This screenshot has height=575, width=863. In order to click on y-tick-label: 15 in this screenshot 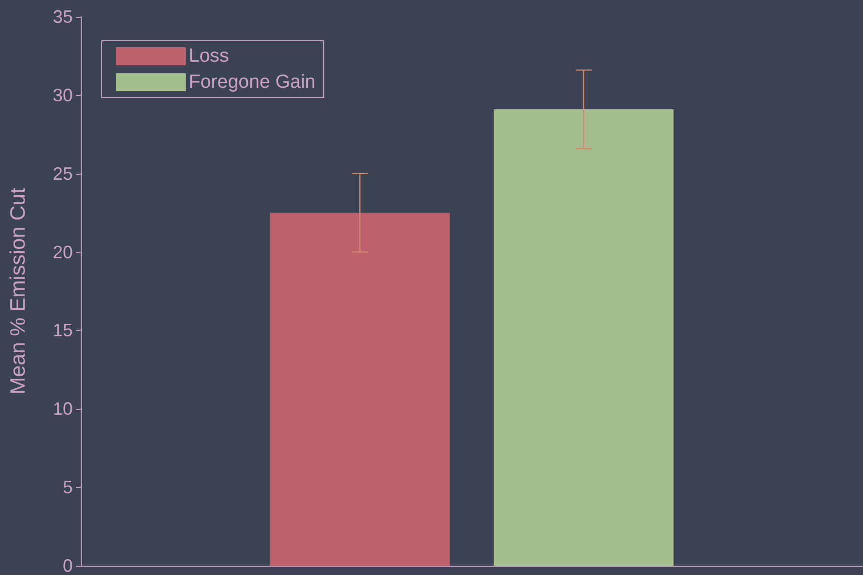, I will do `click(62, 330)`.